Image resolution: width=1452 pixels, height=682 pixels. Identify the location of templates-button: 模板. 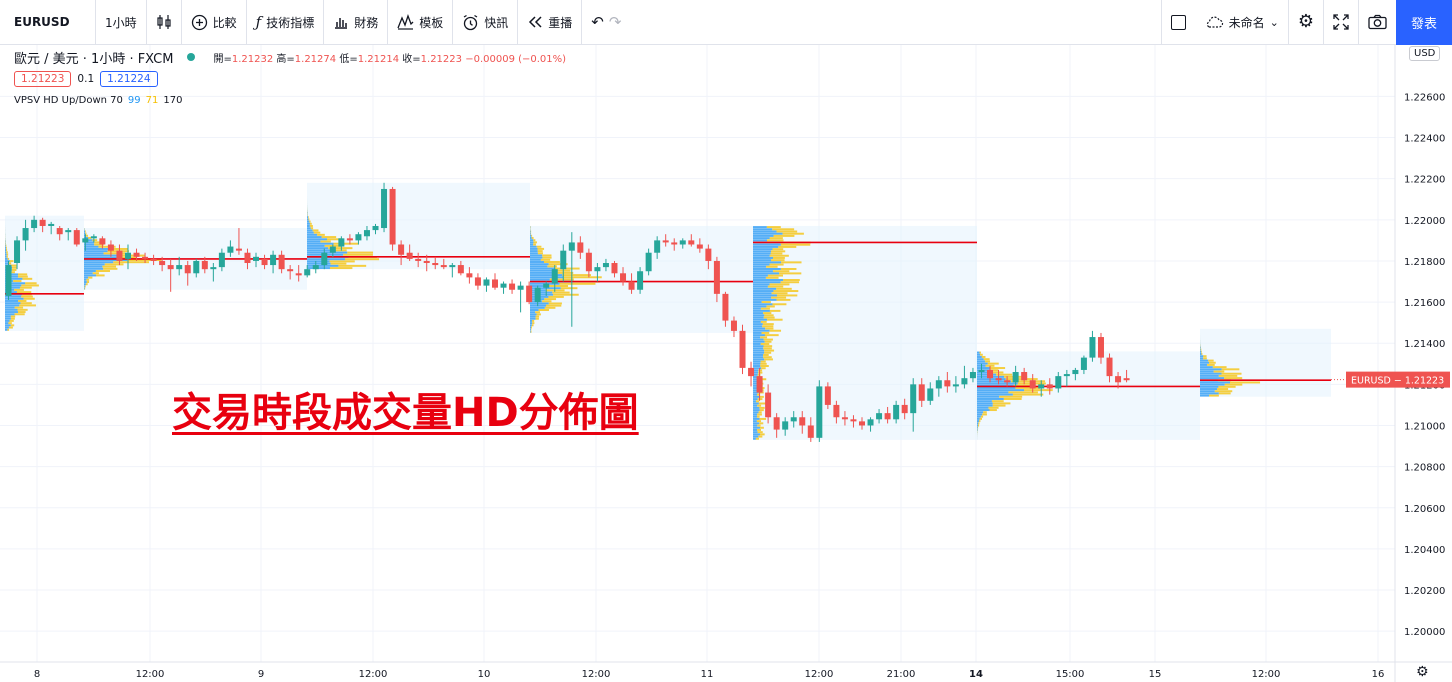
(421, 22).